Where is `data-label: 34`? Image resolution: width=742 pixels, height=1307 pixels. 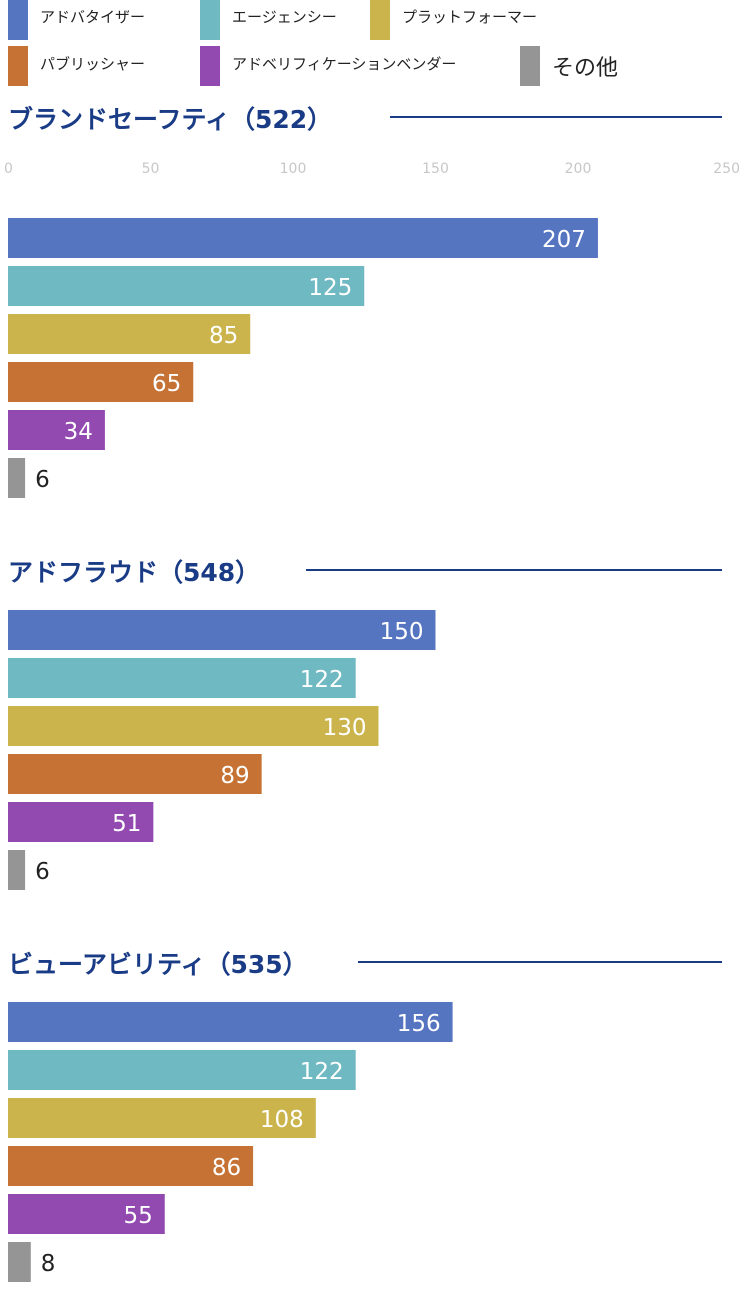
data-label: 34 is located at coordinates (78, 432).